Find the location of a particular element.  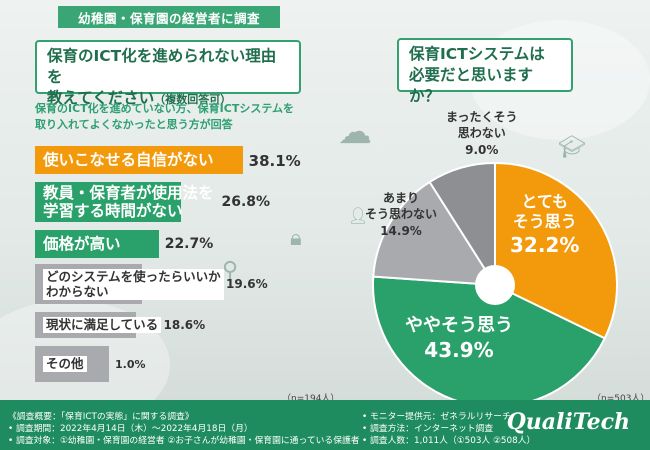

bar-label-line: 教員・保育者が使用法を is located at coordinates (128, 192).